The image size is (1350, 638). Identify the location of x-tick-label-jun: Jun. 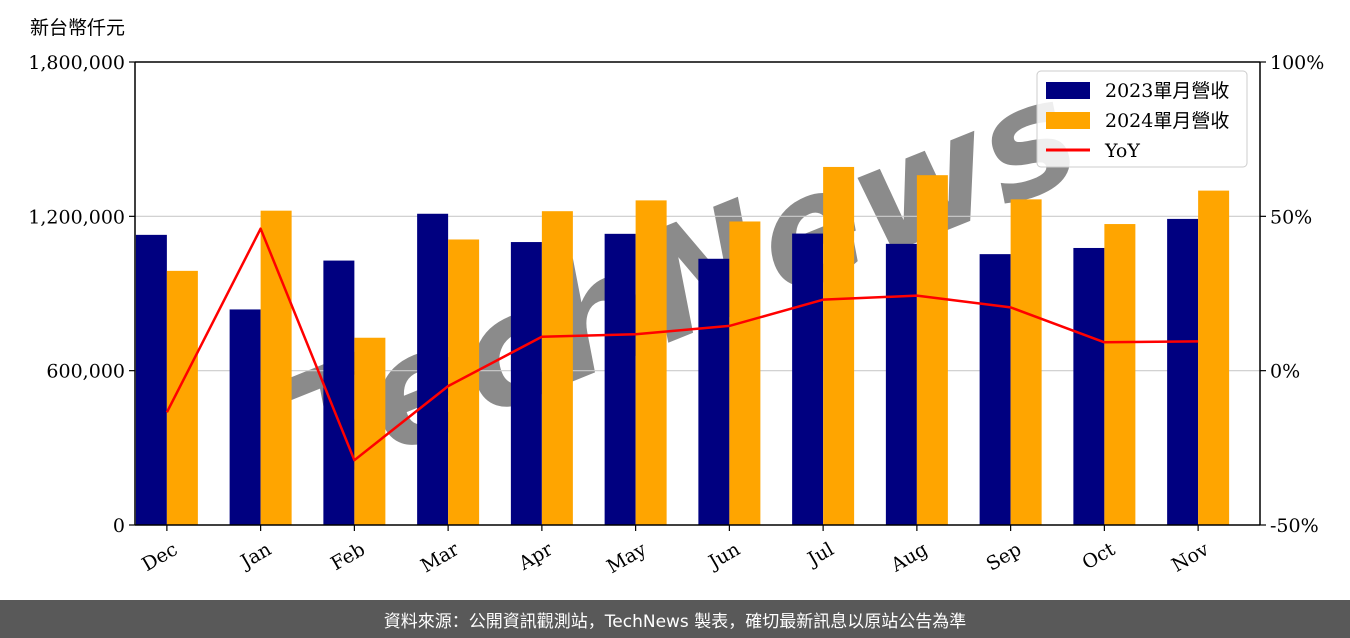
(723, 556).